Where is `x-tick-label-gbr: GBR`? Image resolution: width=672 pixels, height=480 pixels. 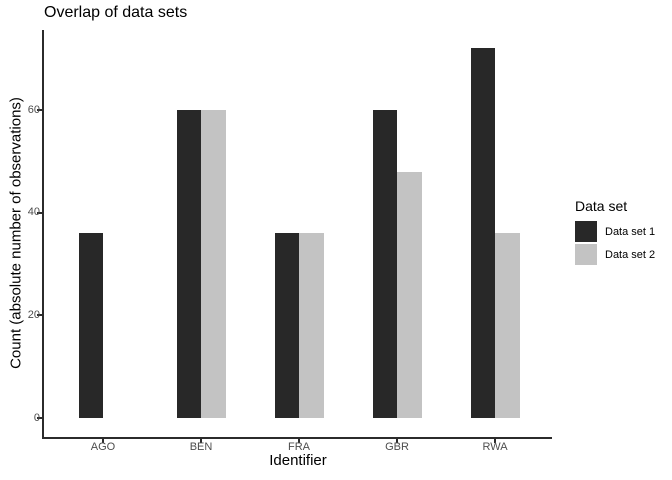 x-tick-label-gbr: GBR is located at coordinates (397, 447).